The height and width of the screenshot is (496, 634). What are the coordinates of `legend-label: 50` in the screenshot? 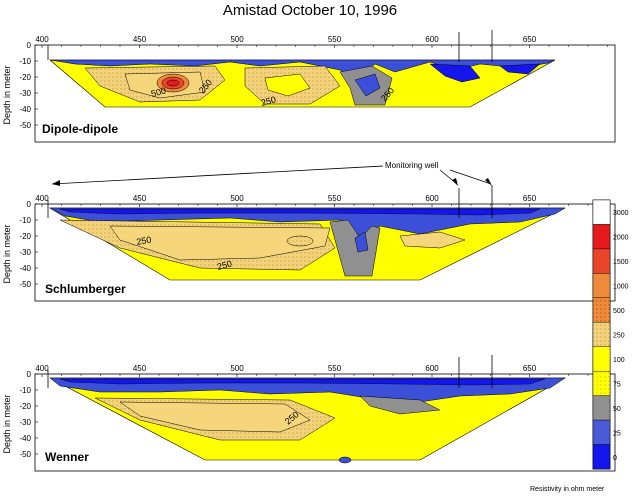 It's located at (617, 409).